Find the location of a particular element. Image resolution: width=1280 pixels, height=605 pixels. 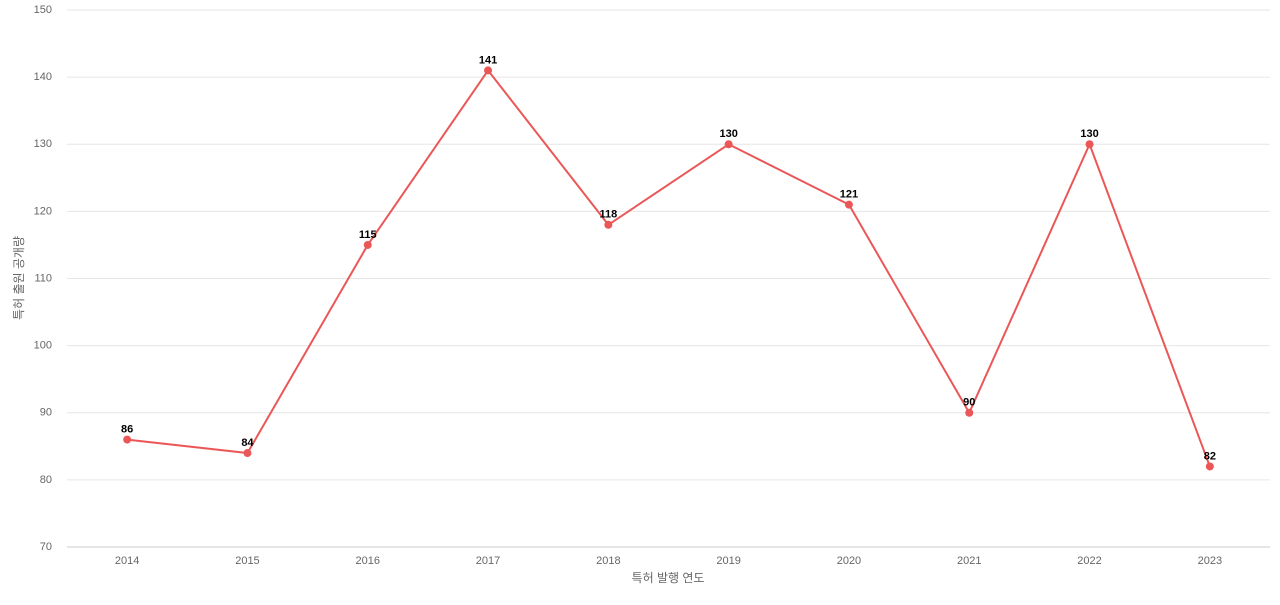

y-tick-label: 150 is located at coordinates (43, 10).